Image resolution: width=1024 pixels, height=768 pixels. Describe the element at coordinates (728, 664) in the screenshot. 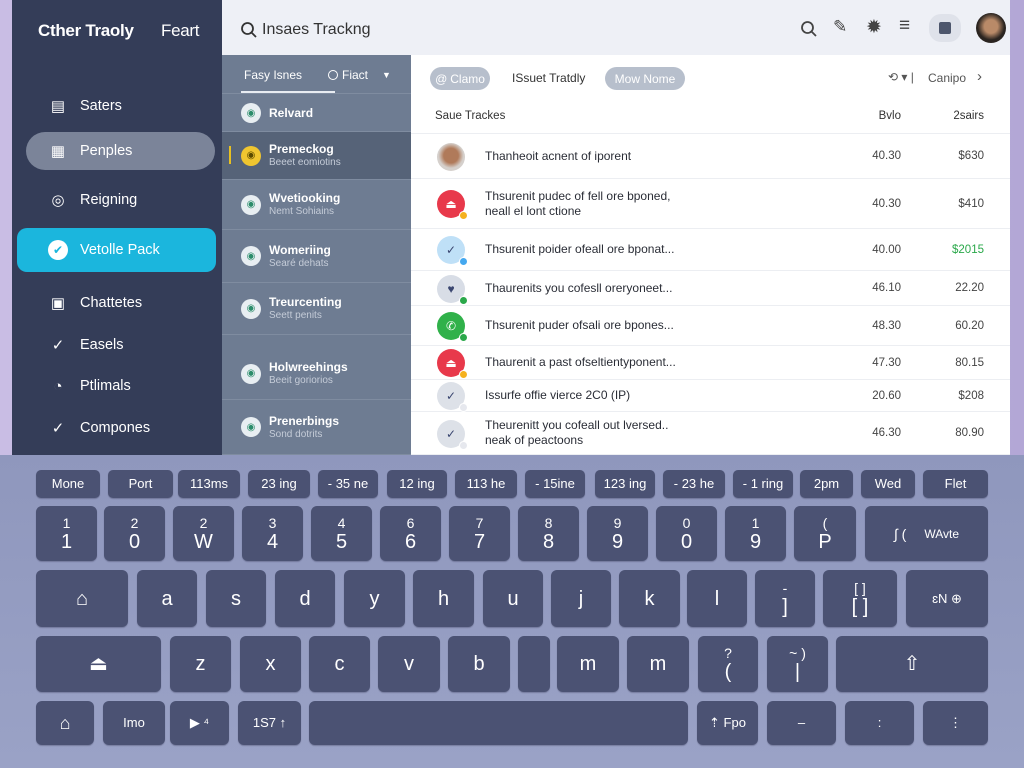

I see `key: ?(` at that location.